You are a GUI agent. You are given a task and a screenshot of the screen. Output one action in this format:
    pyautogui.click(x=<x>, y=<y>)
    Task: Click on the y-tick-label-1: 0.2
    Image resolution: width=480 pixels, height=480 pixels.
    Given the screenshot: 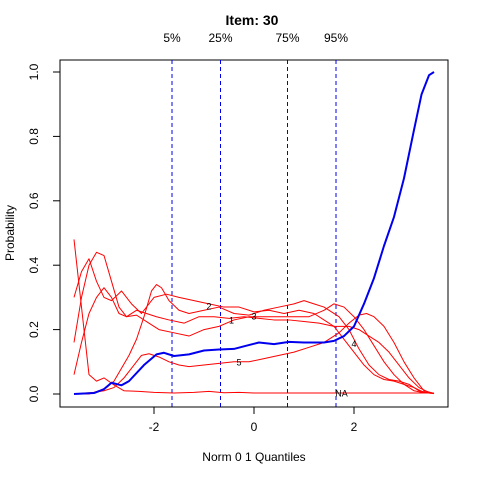 What is the action you would take?
    pyautogui.click(x=34, y=329)
    